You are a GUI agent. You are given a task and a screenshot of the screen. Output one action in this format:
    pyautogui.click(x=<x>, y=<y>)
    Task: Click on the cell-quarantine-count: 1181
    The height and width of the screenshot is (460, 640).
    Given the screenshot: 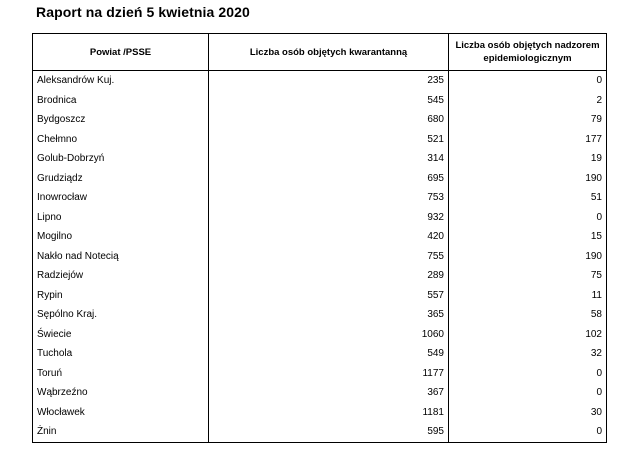 What is the action you would take?
    pyautogui.click(x=328, y=412)
    